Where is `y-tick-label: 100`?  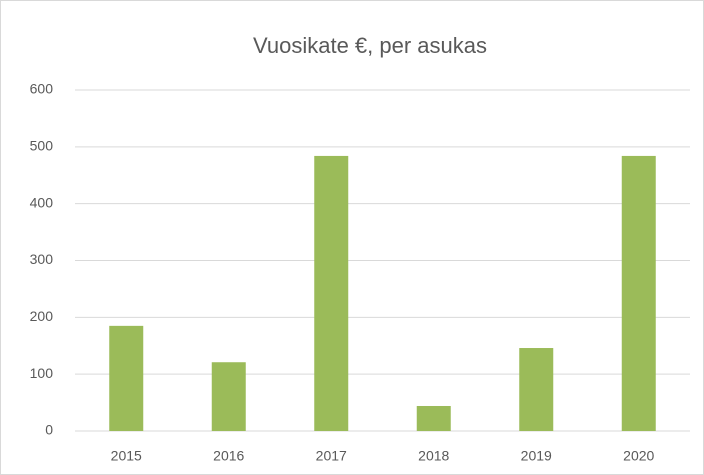 y-tick-label: 100 is located at coordinates (42, 373).